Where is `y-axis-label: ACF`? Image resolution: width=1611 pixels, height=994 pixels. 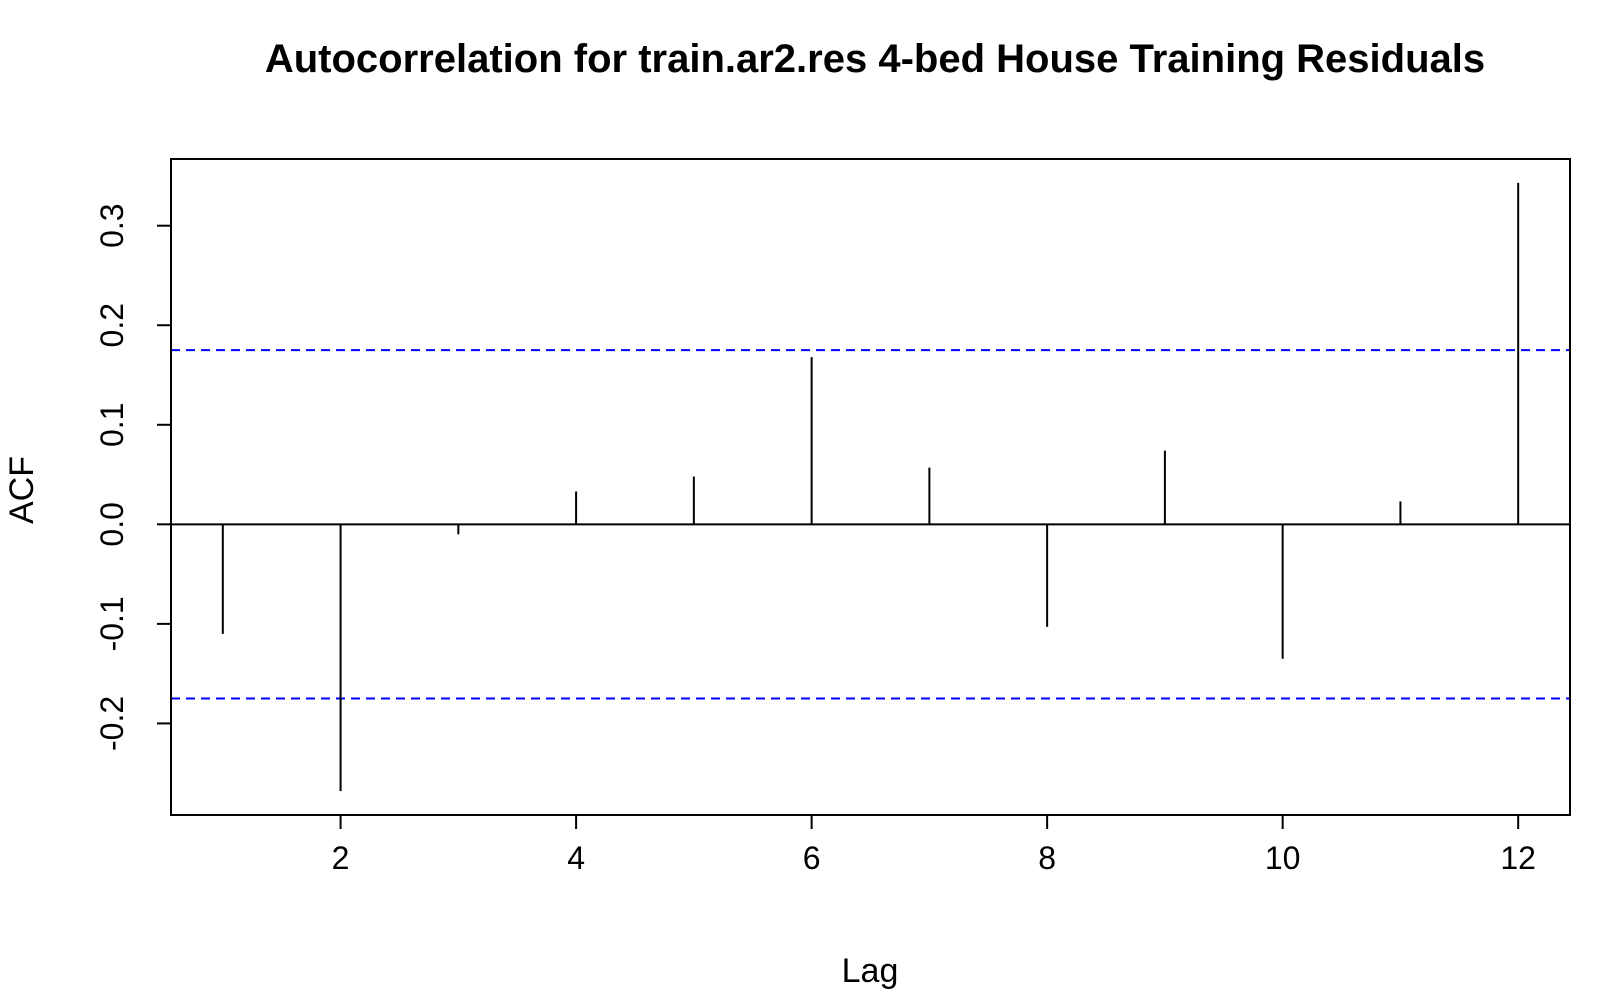
y-axis-label: ACF is located at coordinates (22, 490).